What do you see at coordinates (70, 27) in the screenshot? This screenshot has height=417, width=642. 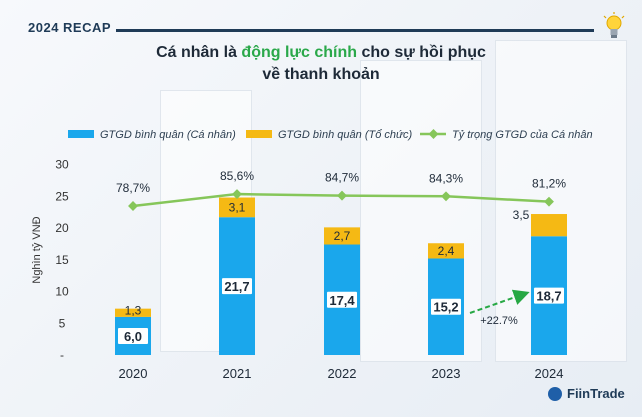 I see `header-title: 2024 RECAP` at bounding box center [70, 27].